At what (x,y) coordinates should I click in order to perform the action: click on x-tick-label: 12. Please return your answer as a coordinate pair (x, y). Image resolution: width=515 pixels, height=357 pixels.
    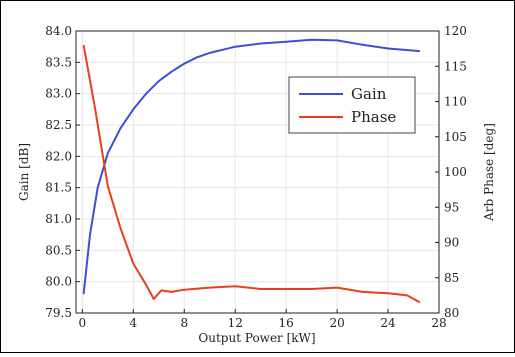
    Looking at the image, I should click on (235, 323).